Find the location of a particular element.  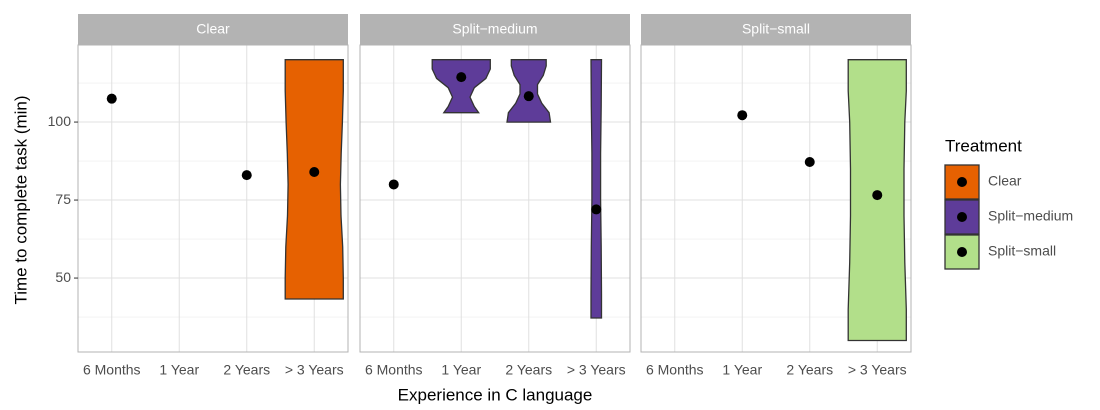

legend-label: Split−medium is located at coordinates (1030, 216).